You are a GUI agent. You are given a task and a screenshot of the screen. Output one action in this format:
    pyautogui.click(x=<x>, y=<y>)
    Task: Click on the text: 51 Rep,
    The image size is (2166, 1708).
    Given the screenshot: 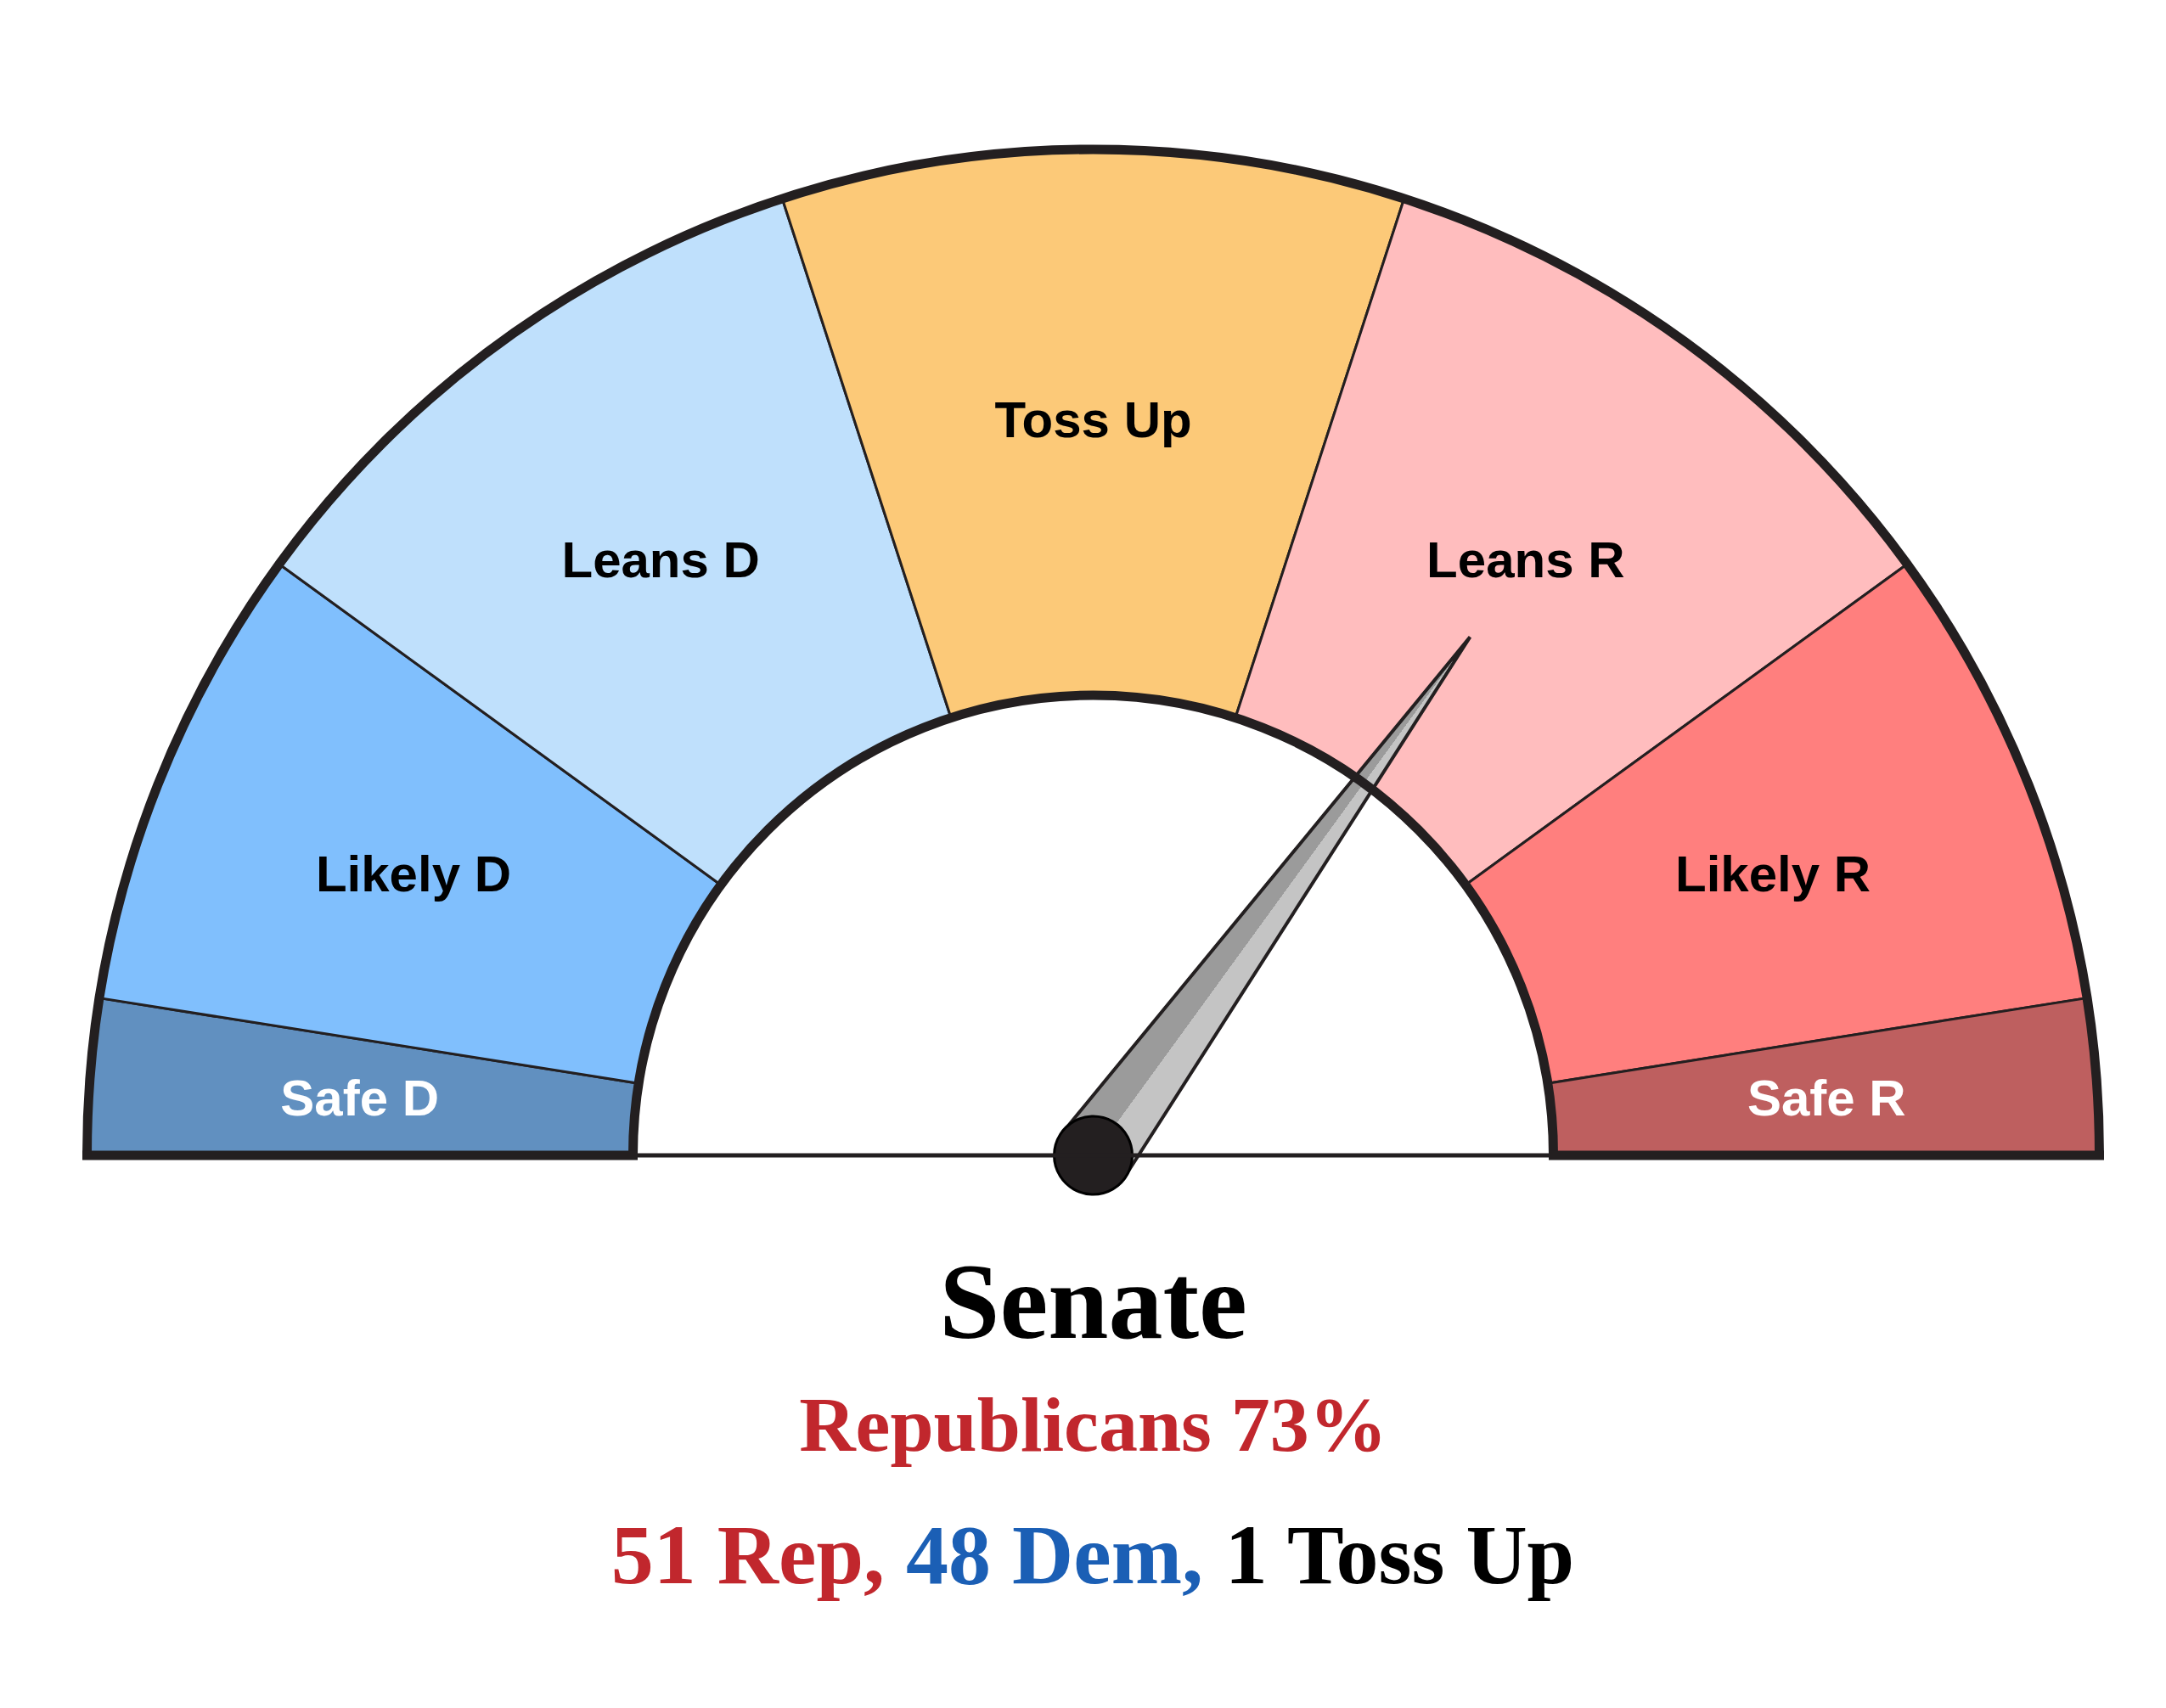 What is the action you would take?
    pyautogui.click(x=748, y=1554)
    